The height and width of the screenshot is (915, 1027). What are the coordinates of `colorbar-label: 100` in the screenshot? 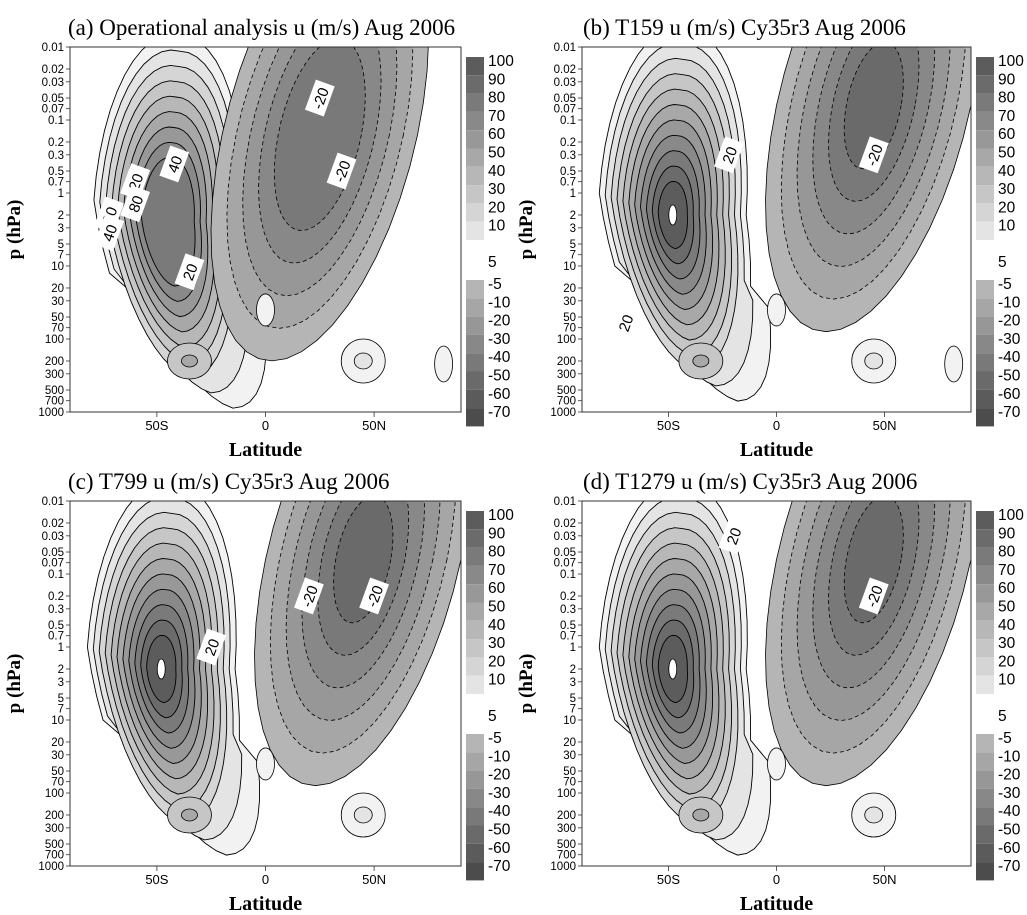 It's located at (501, 61).